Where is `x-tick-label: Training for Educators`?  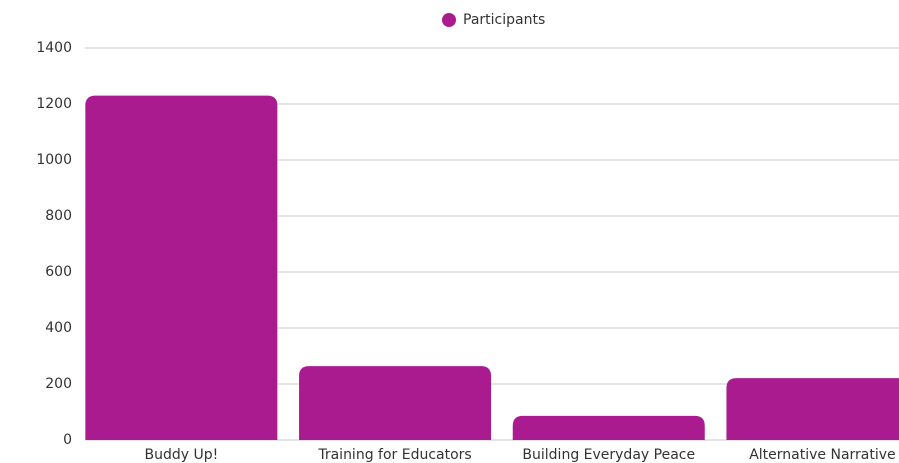
x-tick-label: Training for Educators is located at coordinates (394, 455).